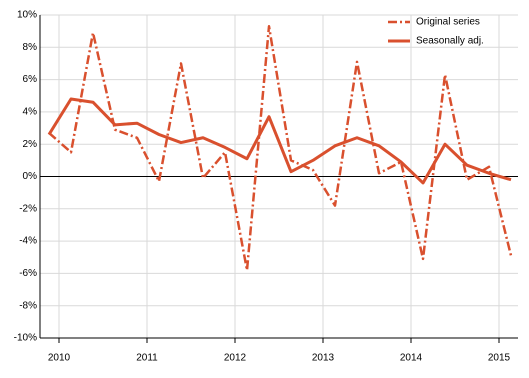 This screenshot has height=378, width=529. What do you see at coordinates (28, 208) in the screenshot?
I see `y-tick-label: -2%` at bounding box center [28, 208].